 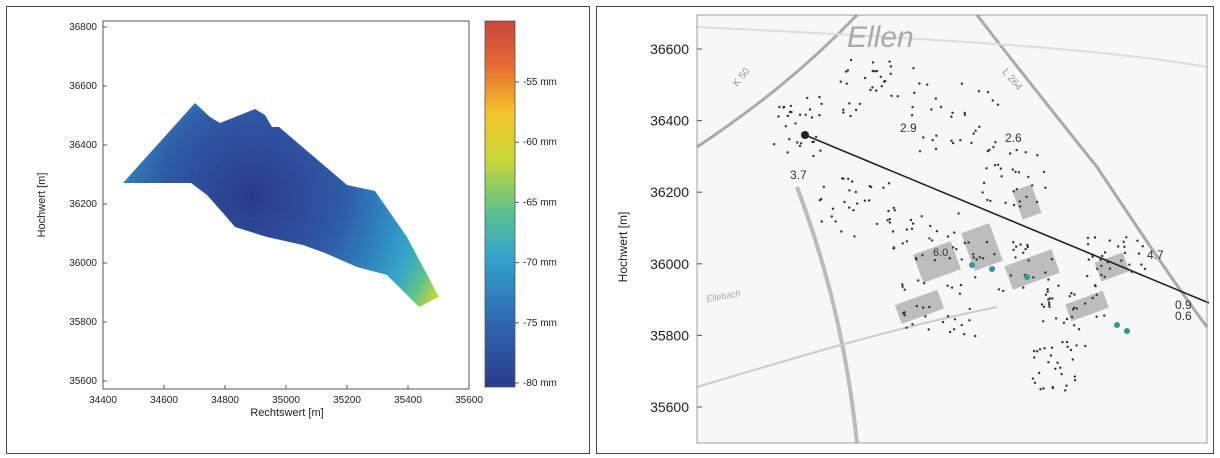 I want to click on x-axis-label: Rechtswert [m], so click(x=286, y=413).